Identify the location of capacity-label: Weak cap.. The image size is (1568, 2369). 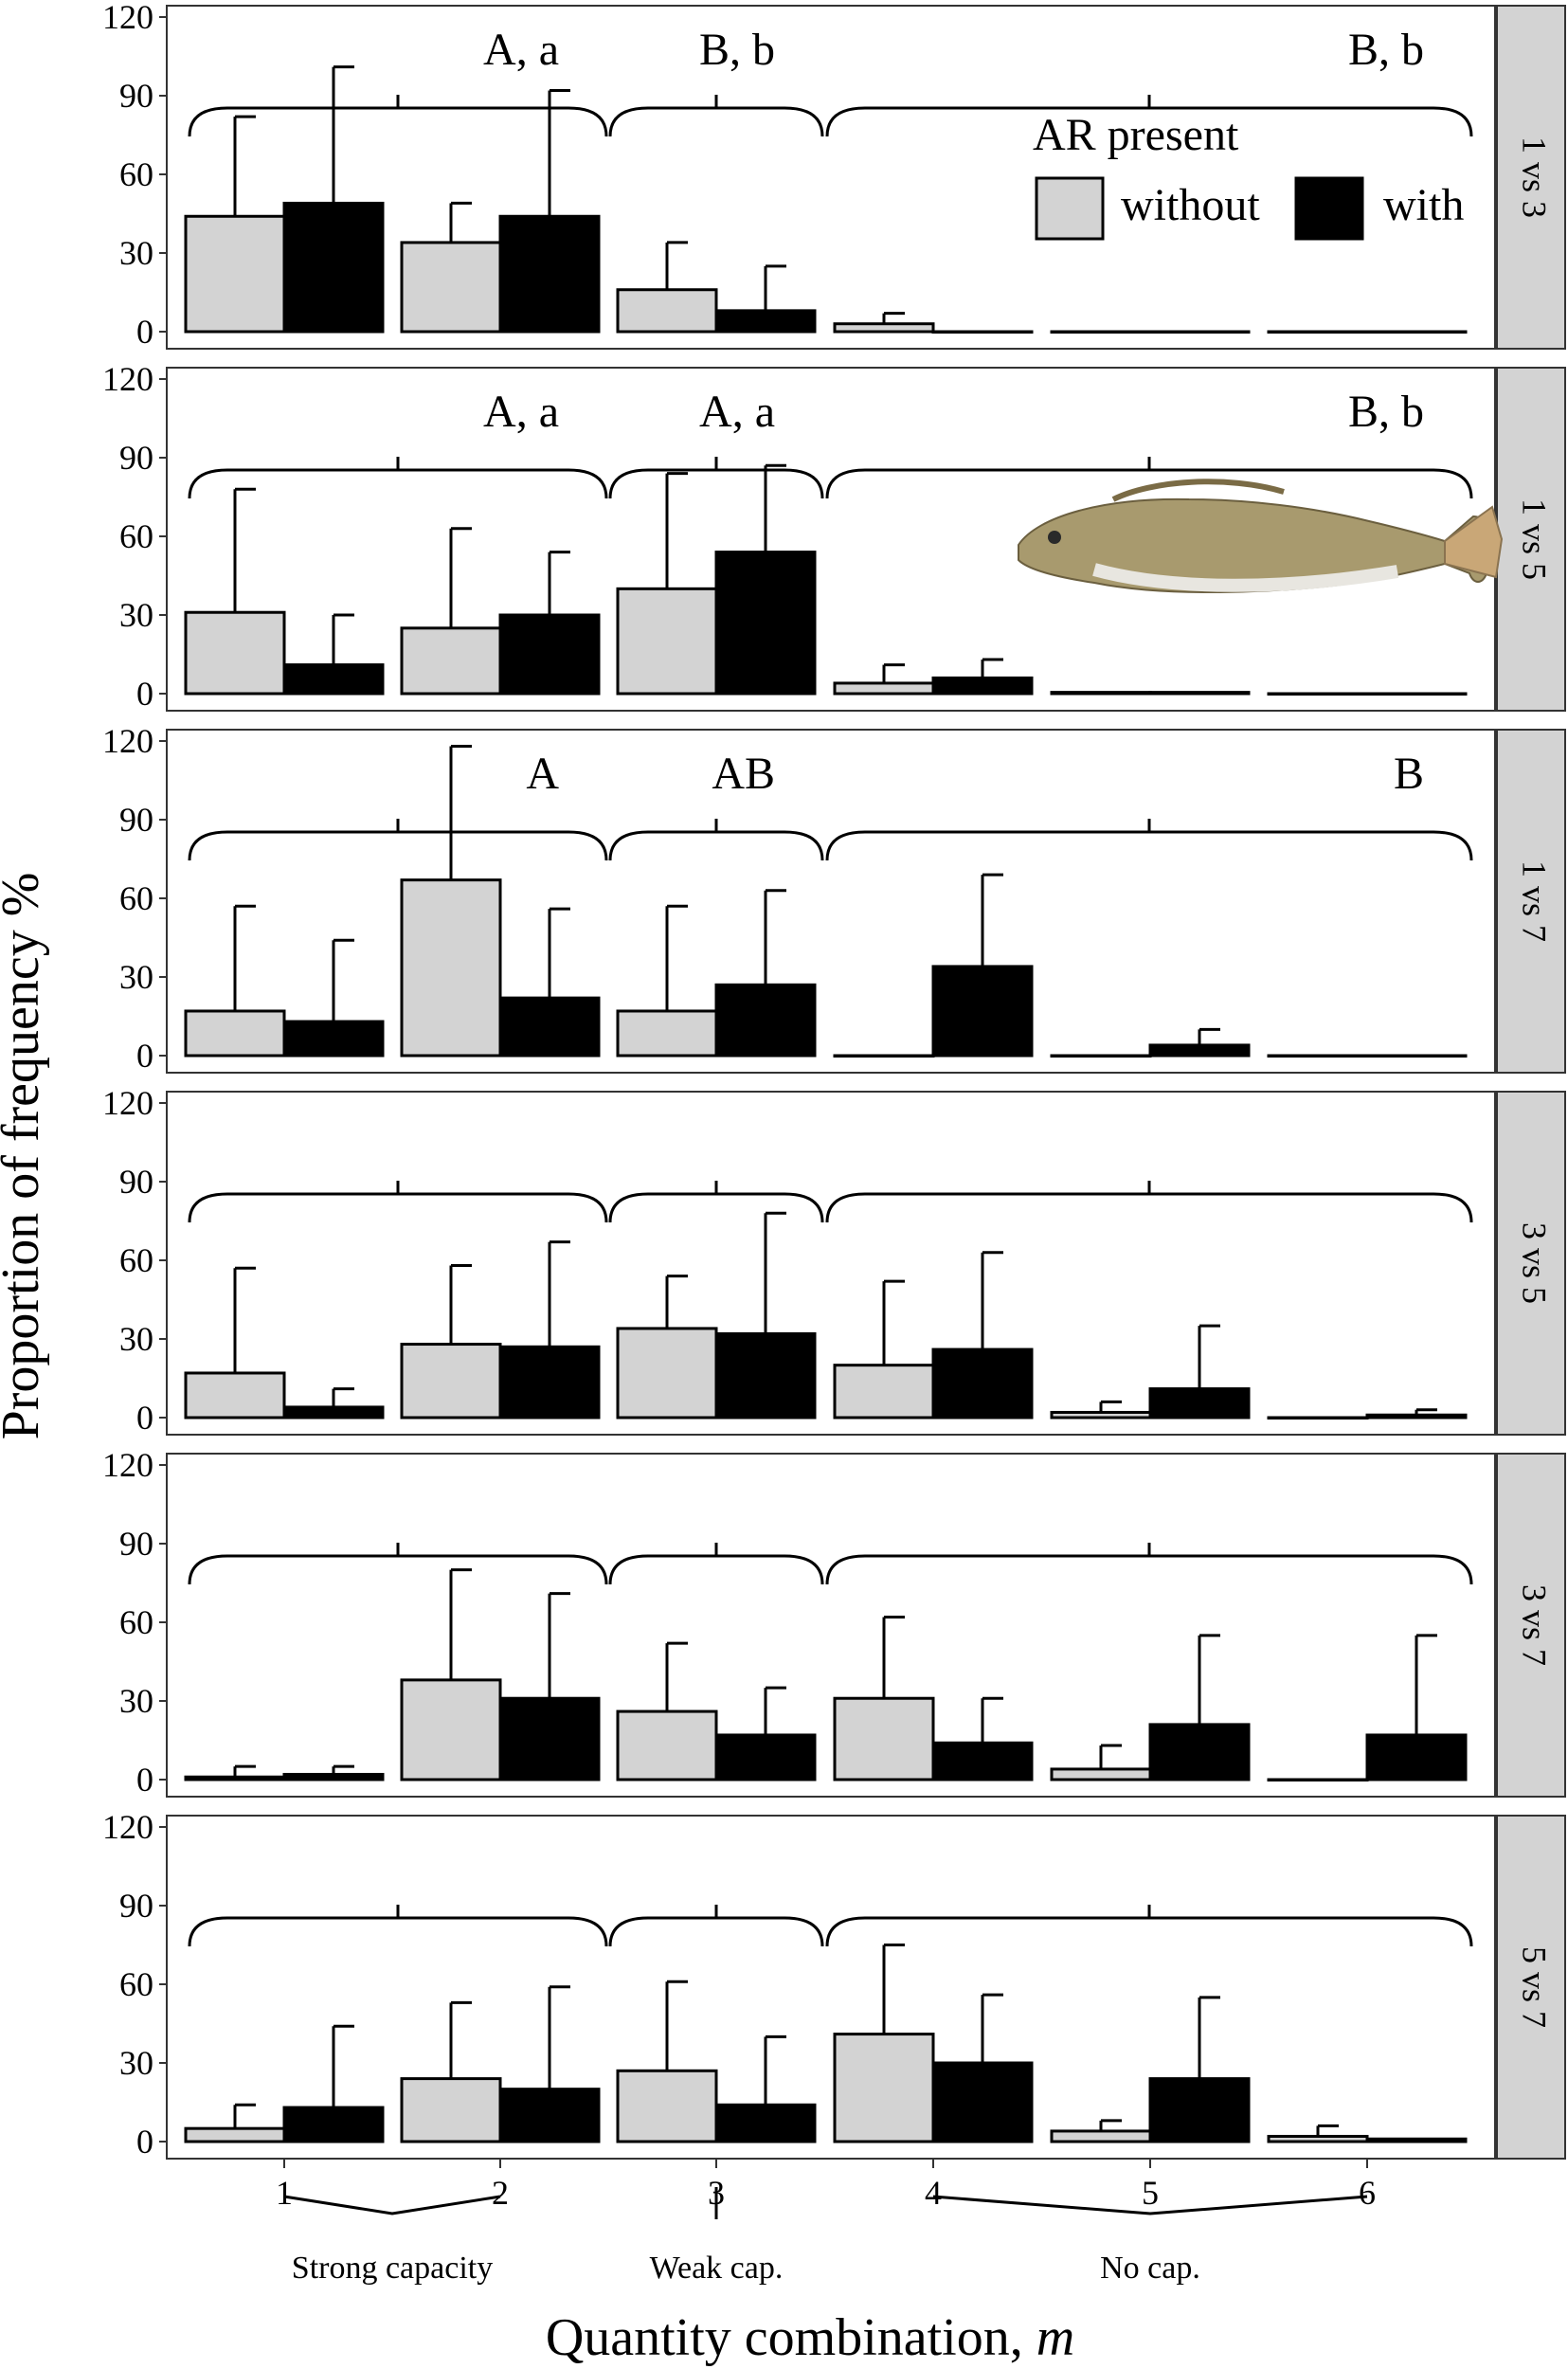
(717, 2269).